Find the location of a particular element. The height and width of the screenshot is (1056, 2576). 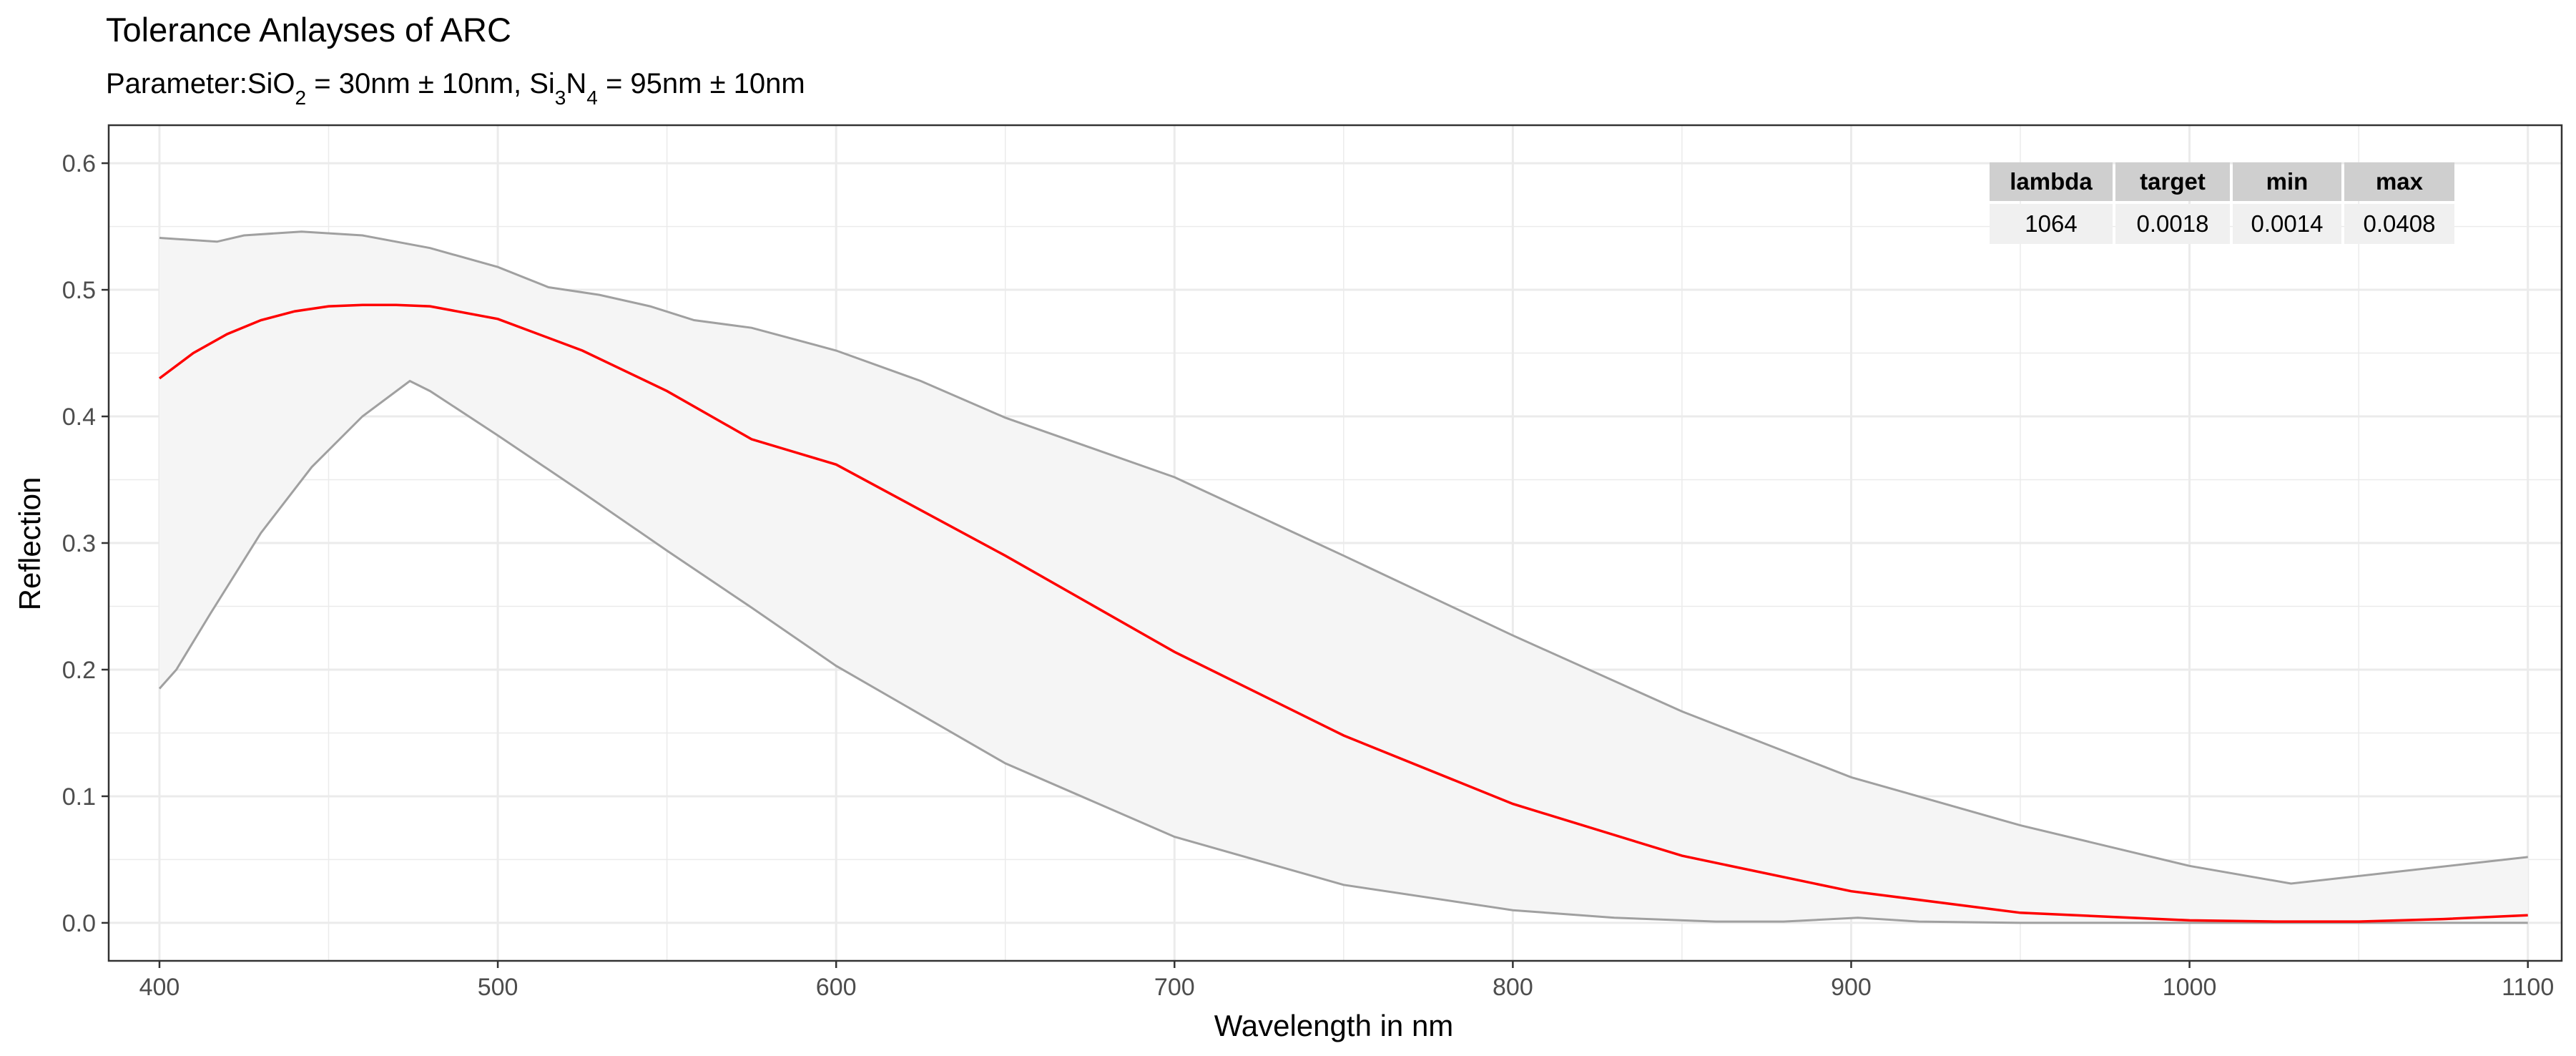

x-tick-label: 900 is located at coordinates (1851, 987).